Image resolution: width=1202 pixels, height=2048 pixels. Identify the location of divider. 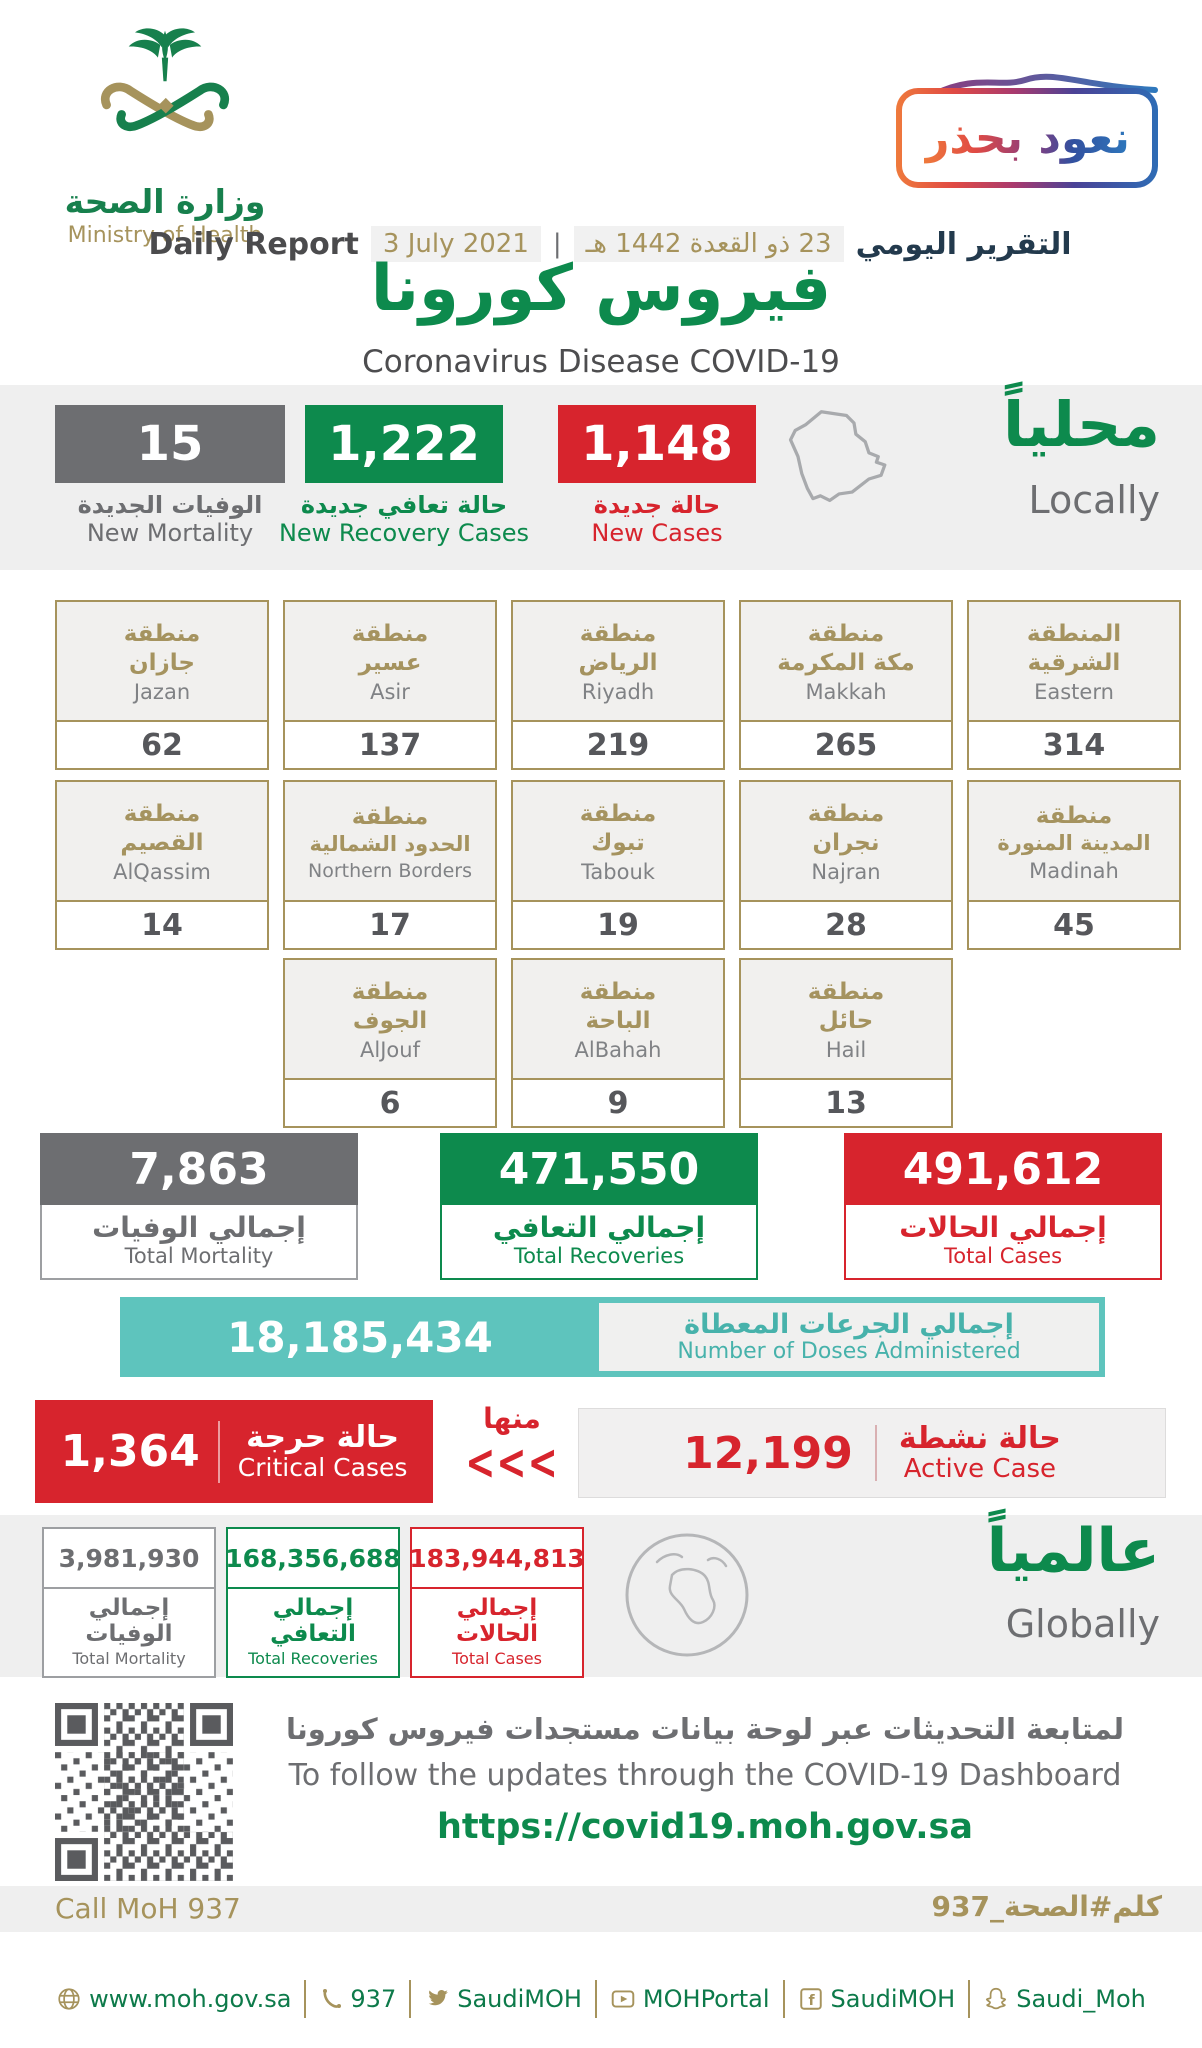
(875, 1453).